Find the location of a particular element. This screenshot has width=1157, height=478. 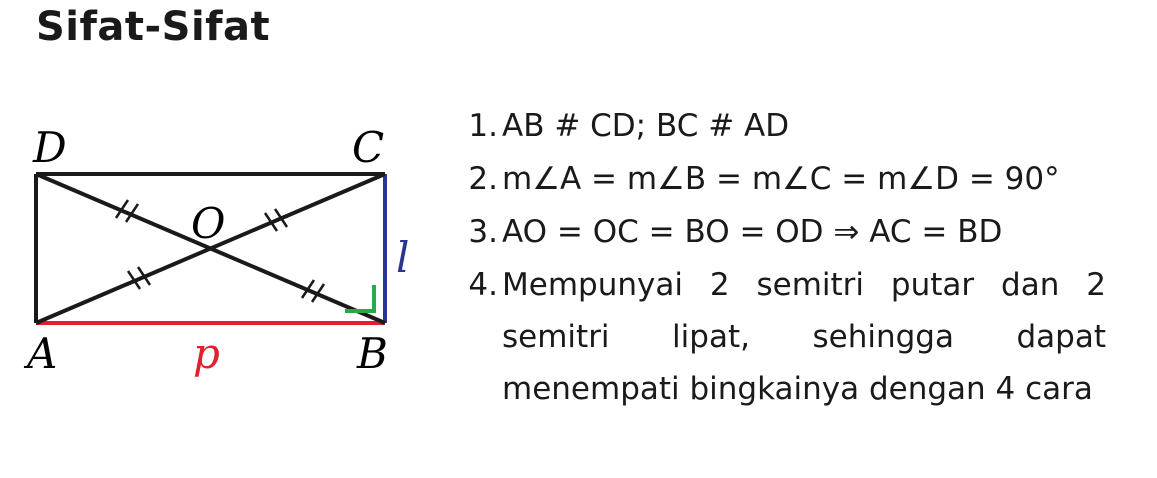

item-number: 4. is located at coordinates (483, 285).